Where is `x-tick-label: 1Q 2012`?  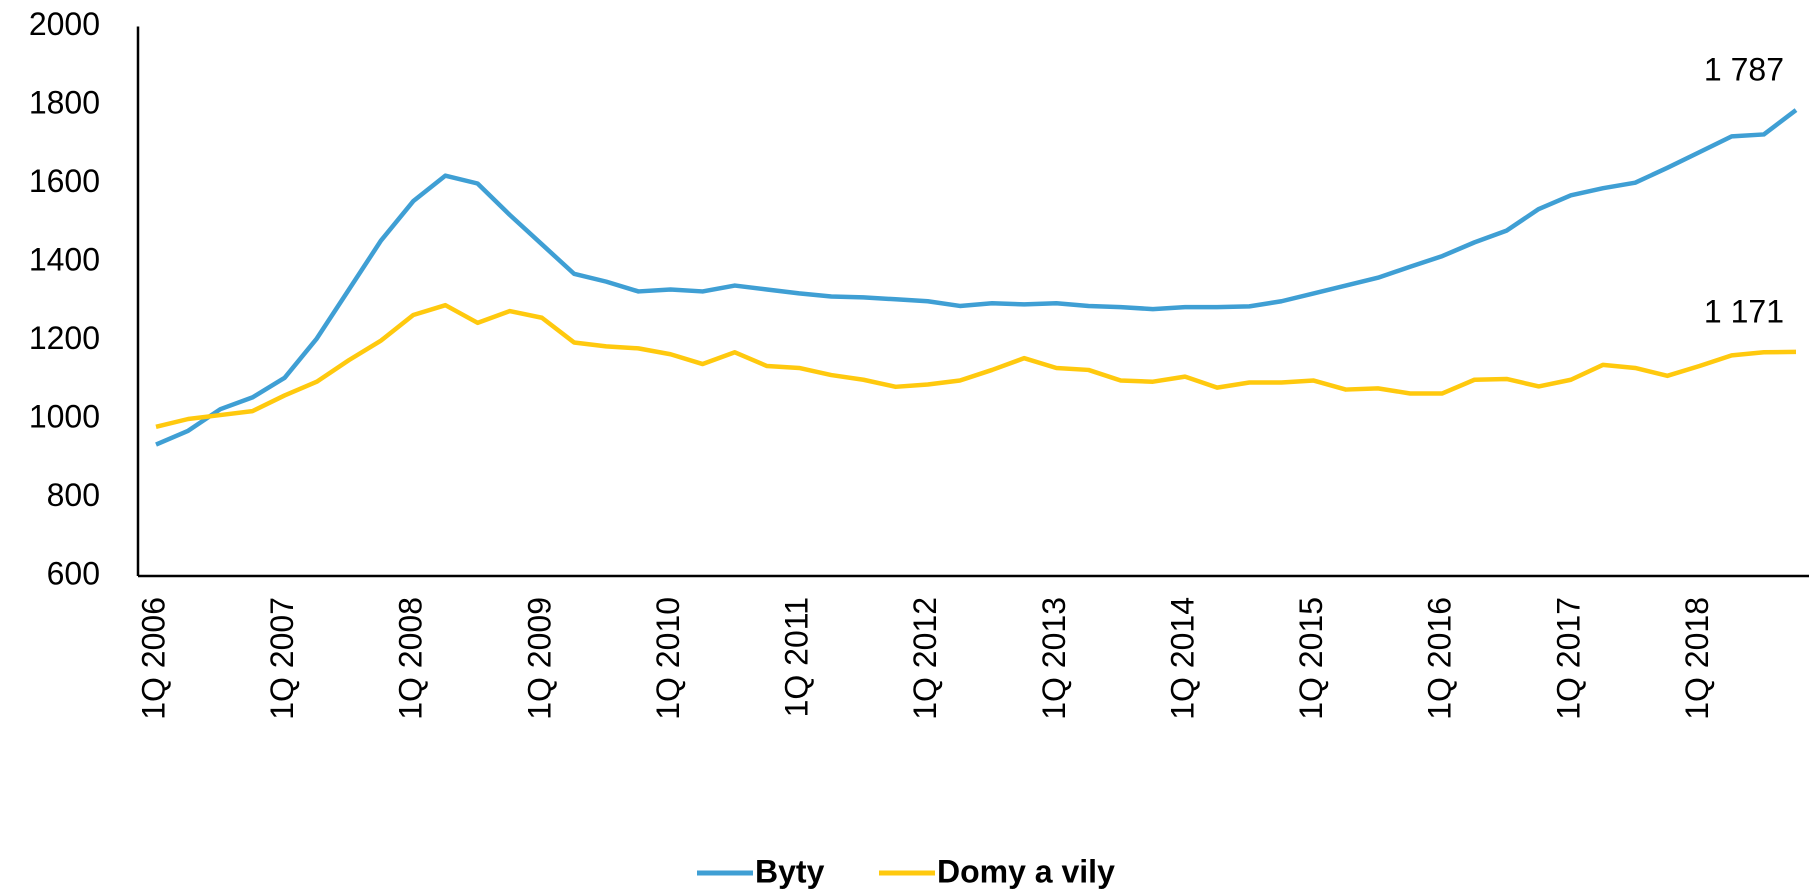 x-tick-label: 1Q 2012 is located at coordinates (925, 658).